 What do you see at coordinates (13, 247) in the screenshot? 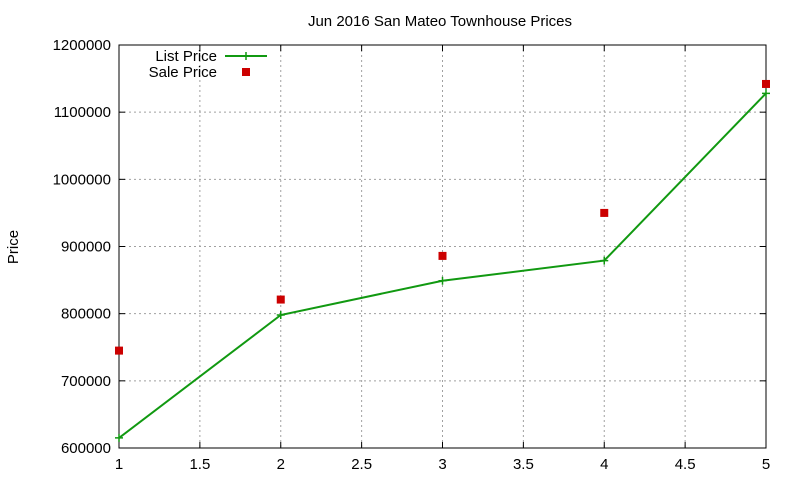
I see `y-axis-label: Price` at bounding box center [13, 247].